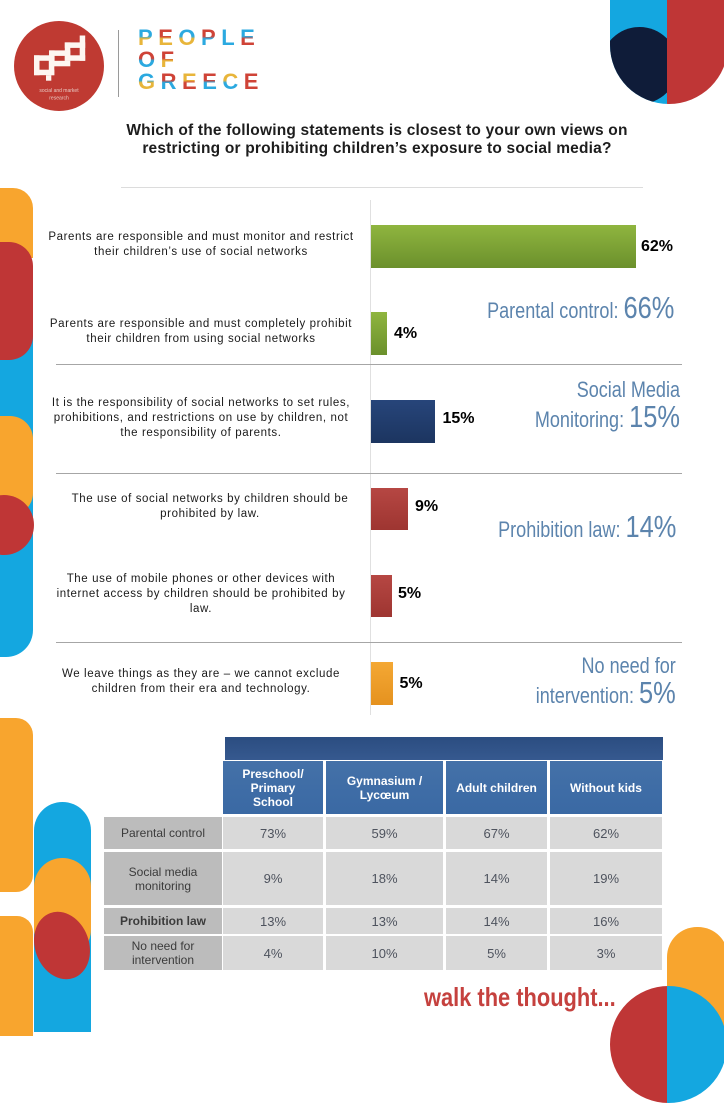 The width and height of the screenshot is (724, 1103). I want to click on svg-text: social and market, so click(59, 91).